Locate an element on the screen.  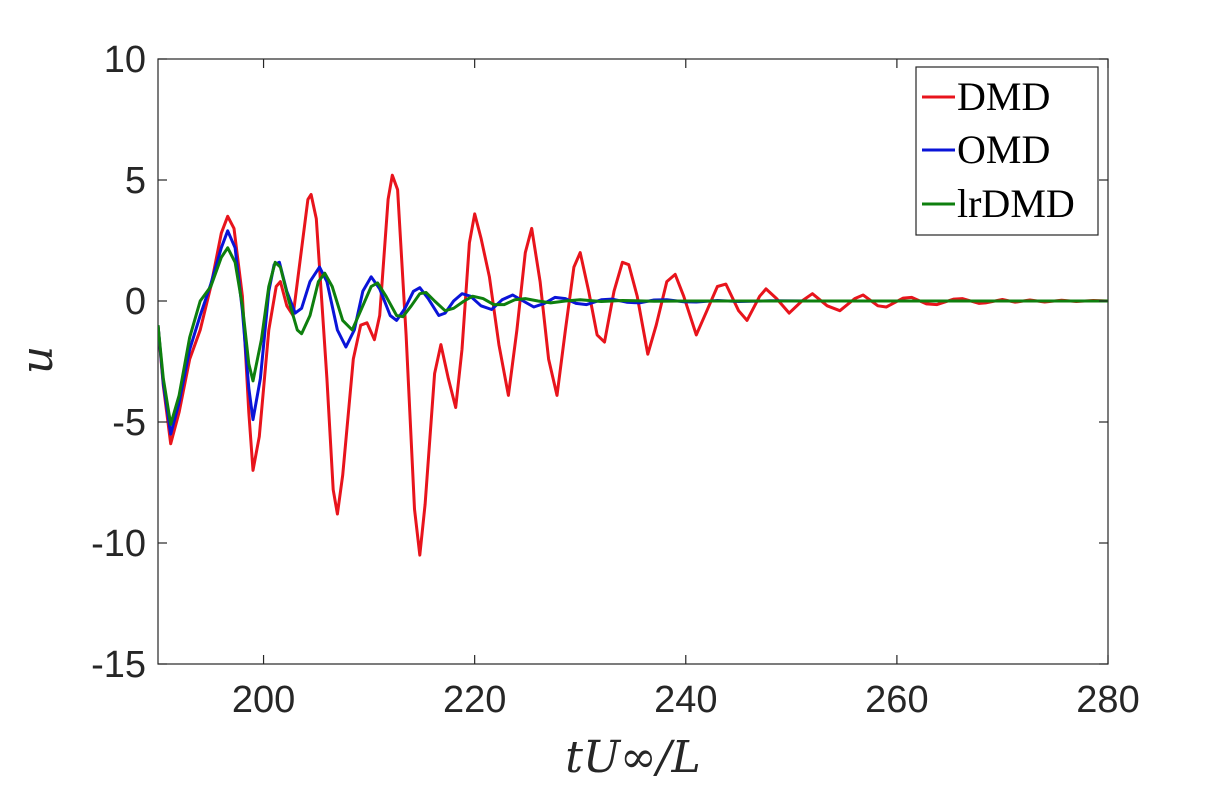
x-tick-label: 200 is located at coordinates (263, 700).